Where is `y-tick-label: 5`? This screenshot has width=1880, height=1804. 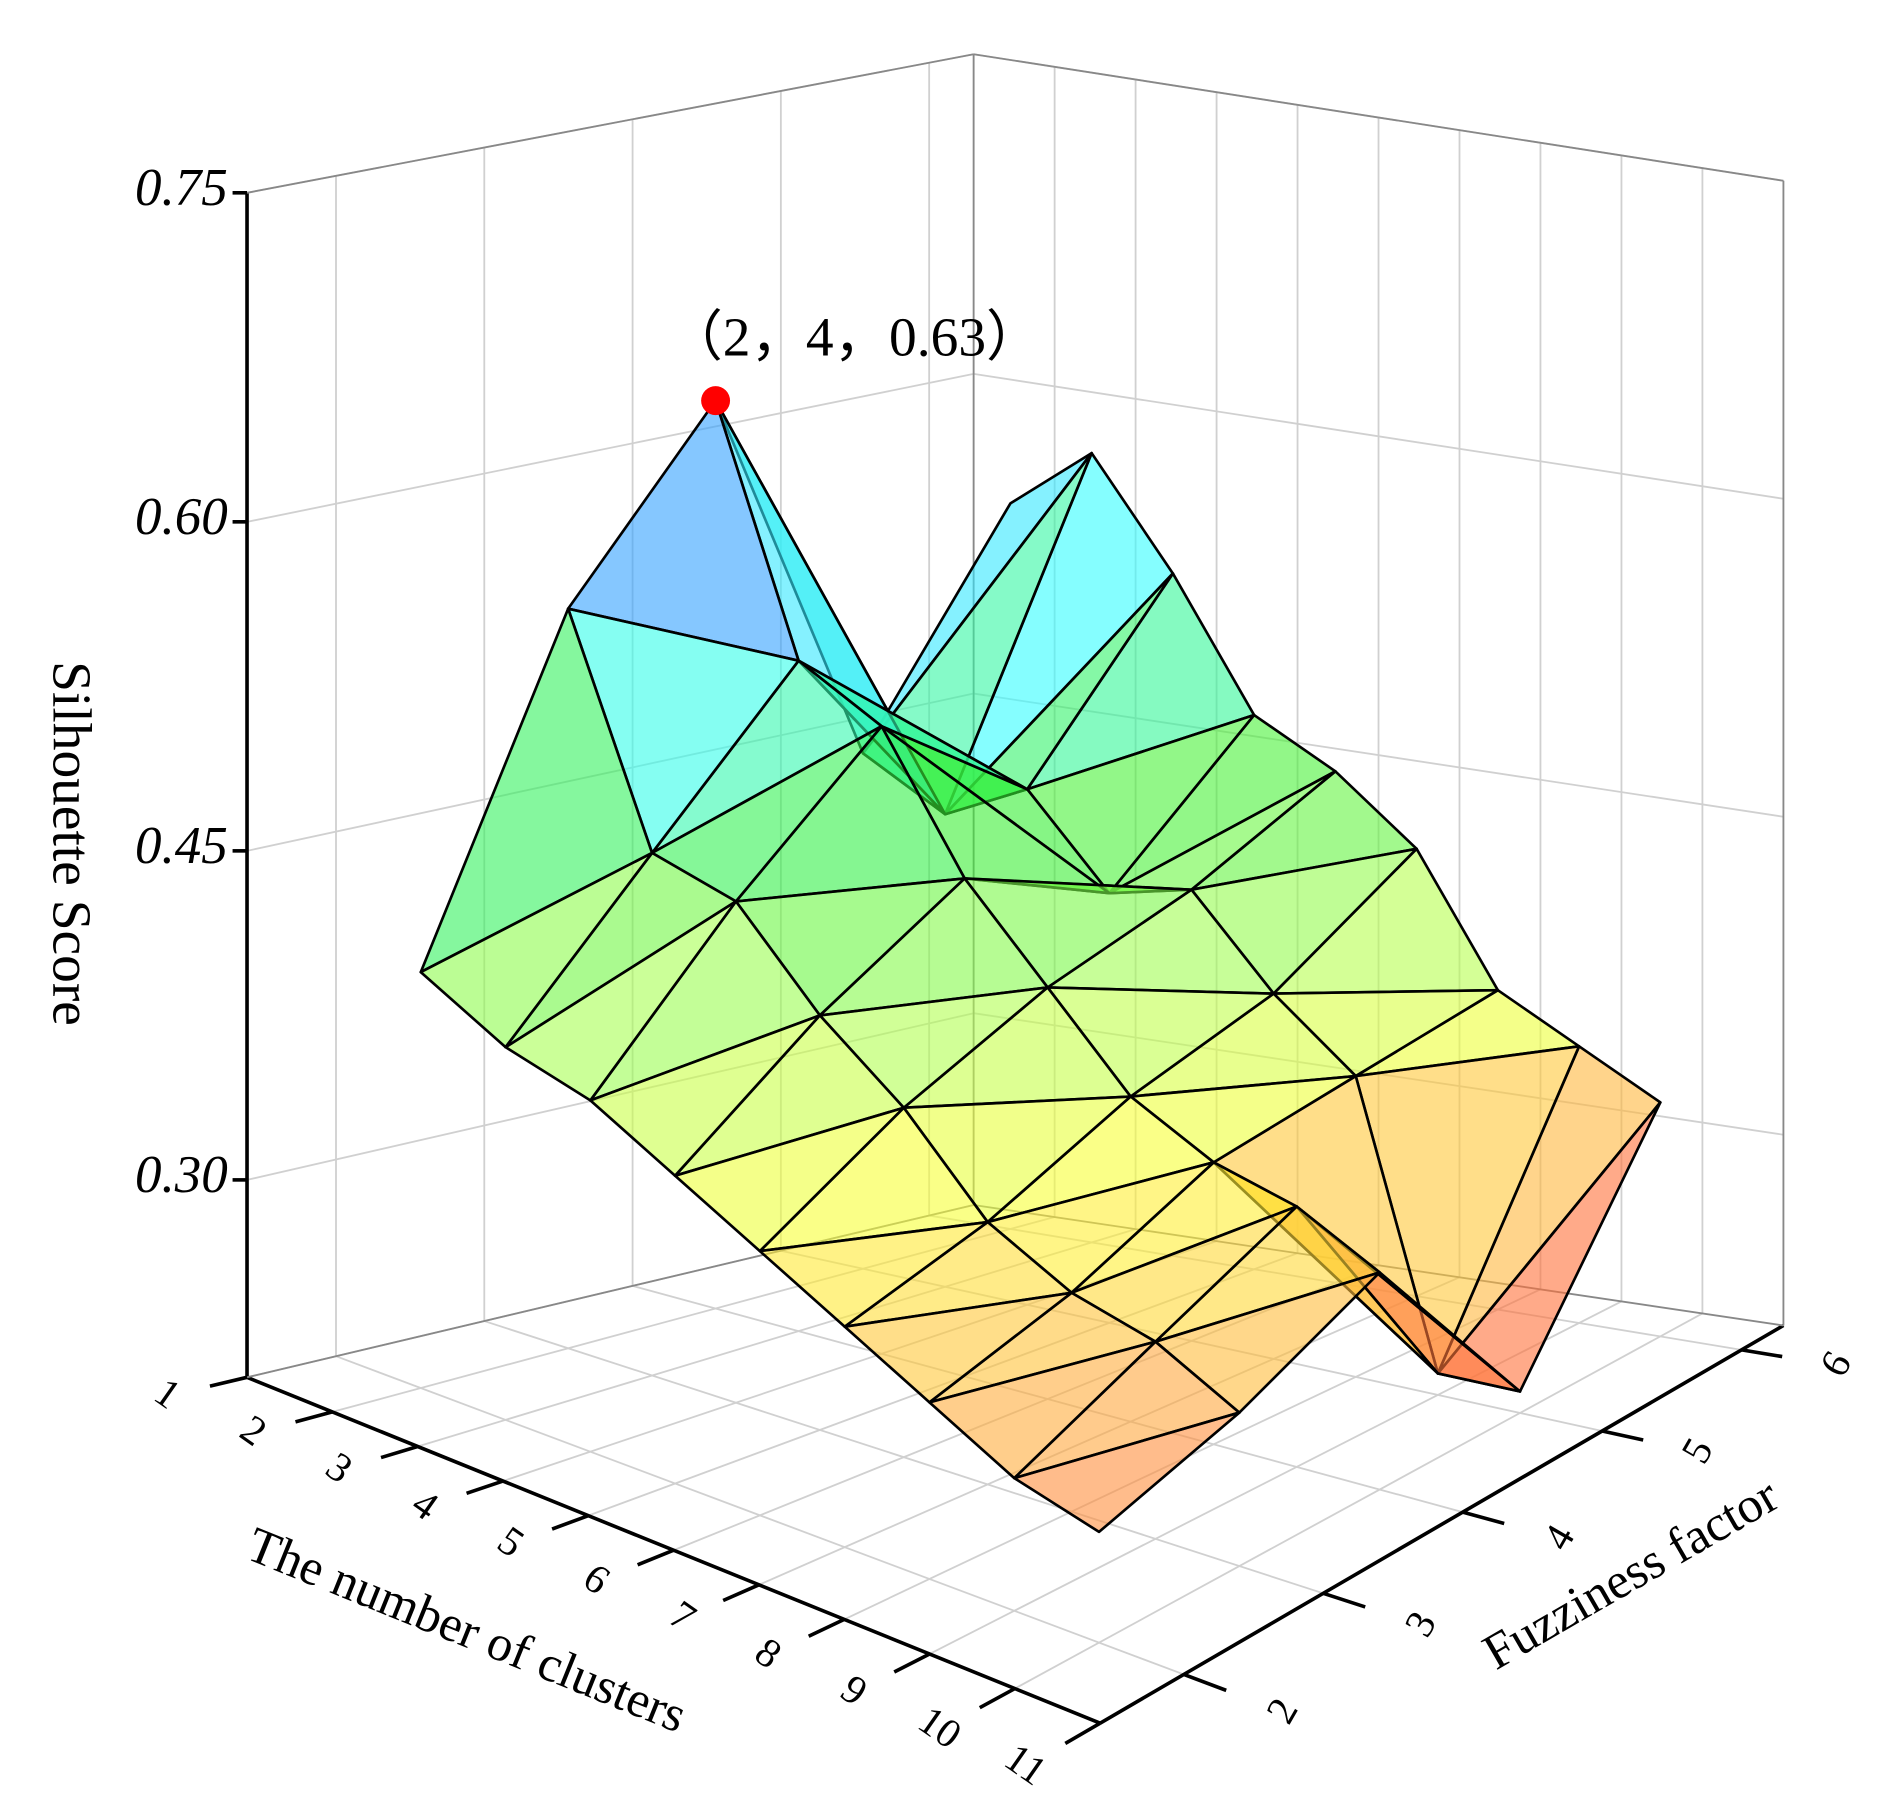 y-tick-label: 5 is located at coordinates (1697, 1450).